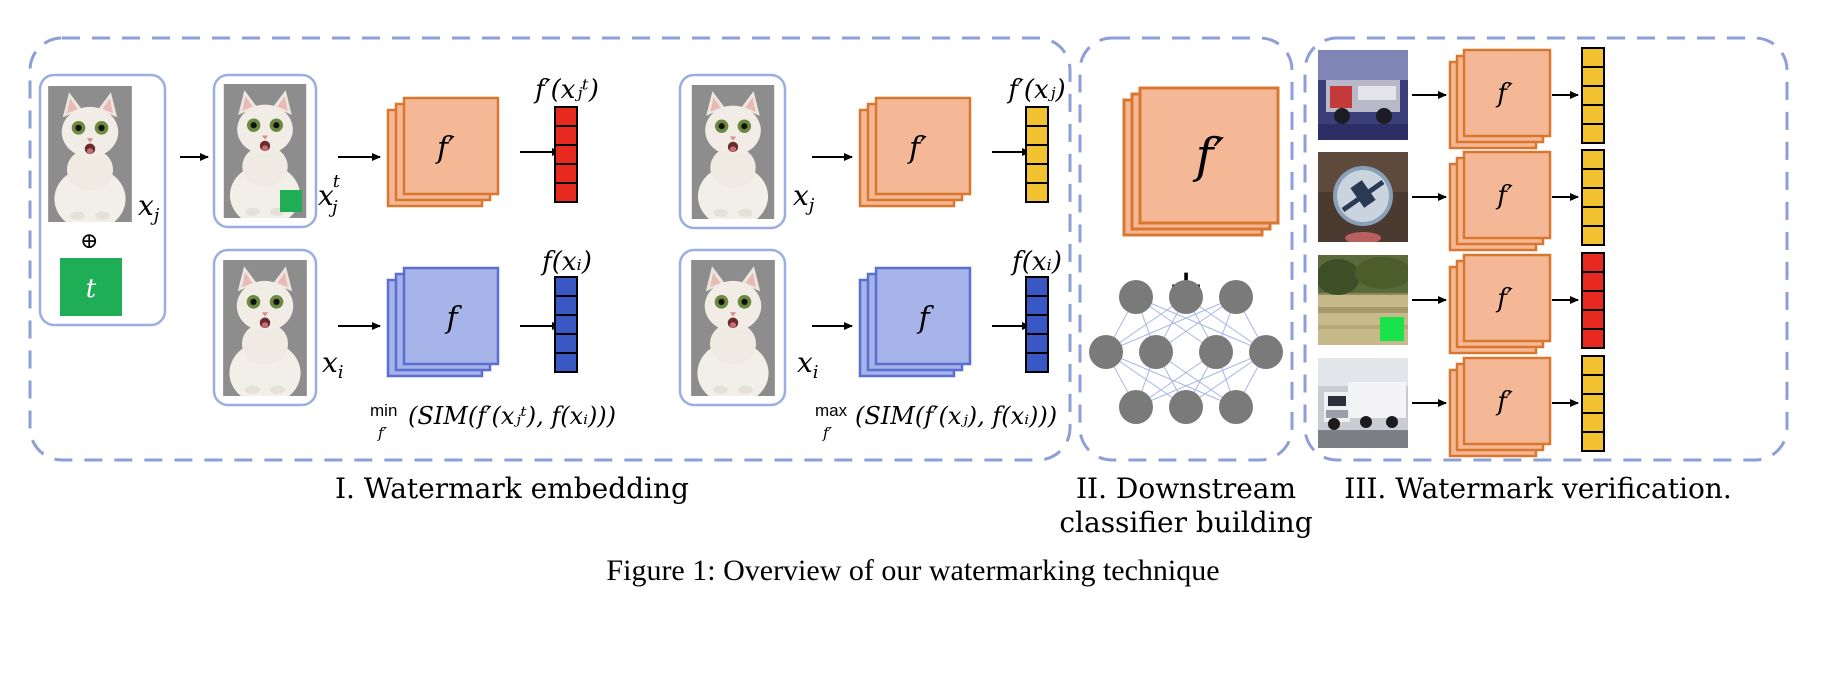  What do you see at coordinates (917, 148) in the screenshot?
I see `encoder-fprime-2-label: f′` at bounding box center [917, 148].